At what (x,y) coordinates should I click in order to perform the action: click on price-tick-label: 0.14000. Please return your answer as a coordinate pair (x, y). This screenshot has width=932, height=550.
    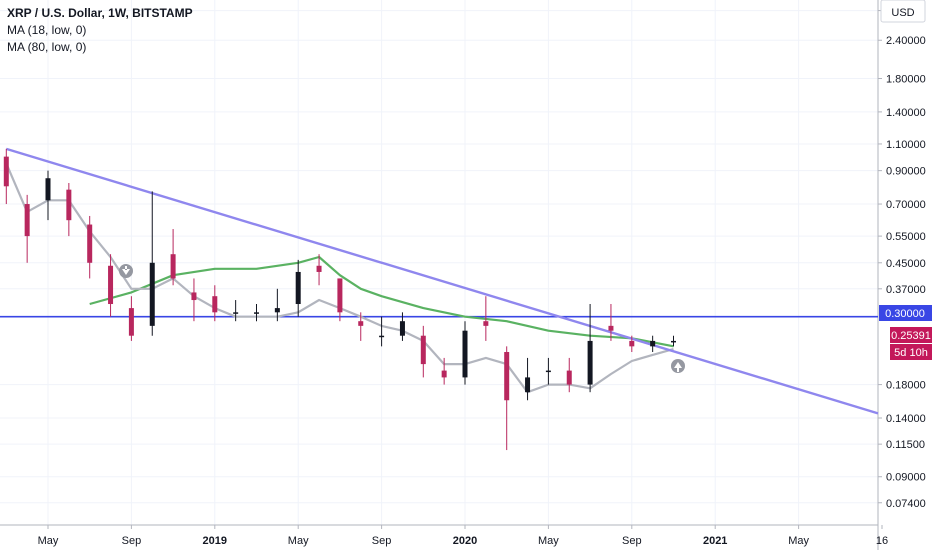
    Looking at the image, I should click on (906, 419).